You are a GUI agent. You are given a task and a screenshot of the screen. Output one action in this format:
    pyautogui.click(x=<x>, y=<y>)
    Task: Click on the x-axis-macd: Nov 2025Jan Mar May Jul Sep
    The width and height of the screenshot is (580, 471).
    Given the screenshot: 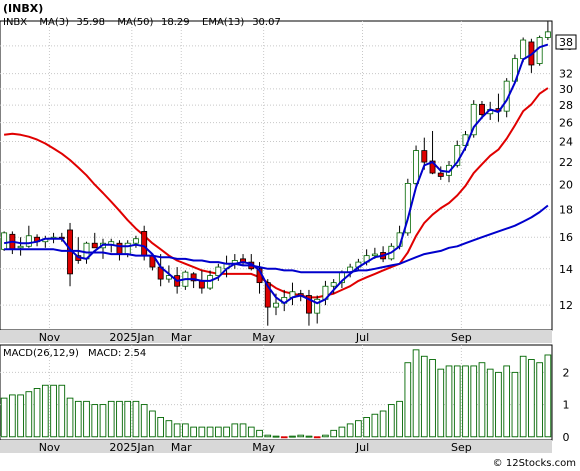 What is the action you would take?
    pyautogui.click(x=276, y=447)
    